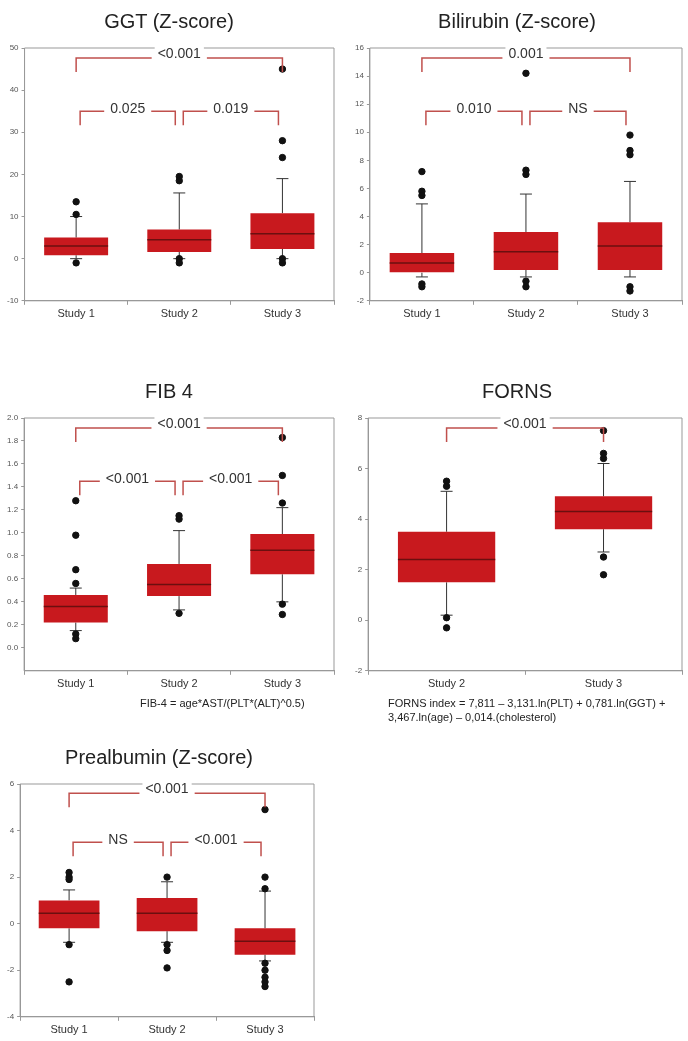  What do you see at coordinates (169, 390) in the screenshot?
I see `chart-title: FIB 4` at bounding box center [169, 390].